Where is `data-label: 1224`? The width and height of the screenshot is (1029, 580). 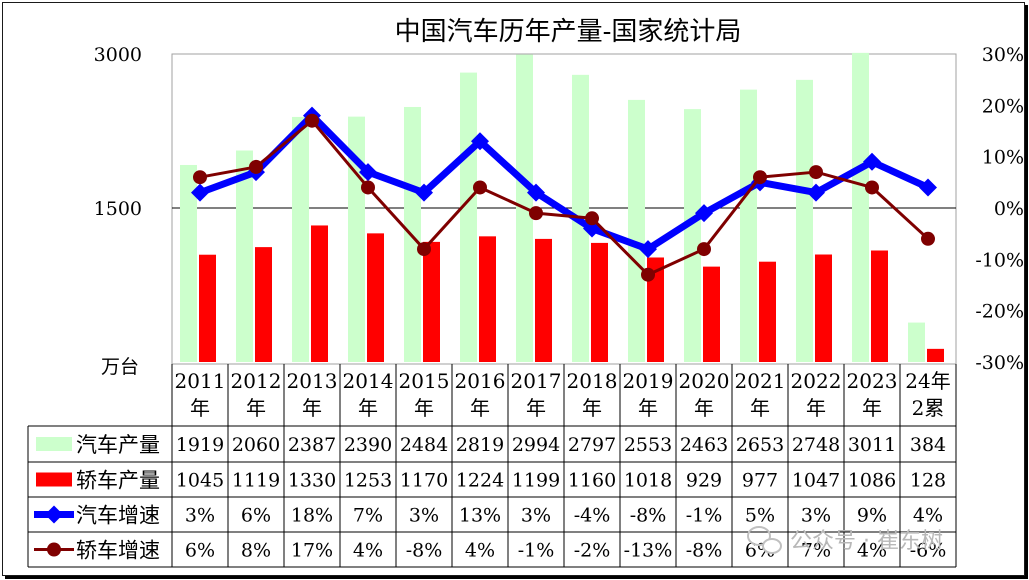 data-label: 1224 is located at coordinates (480, 481).